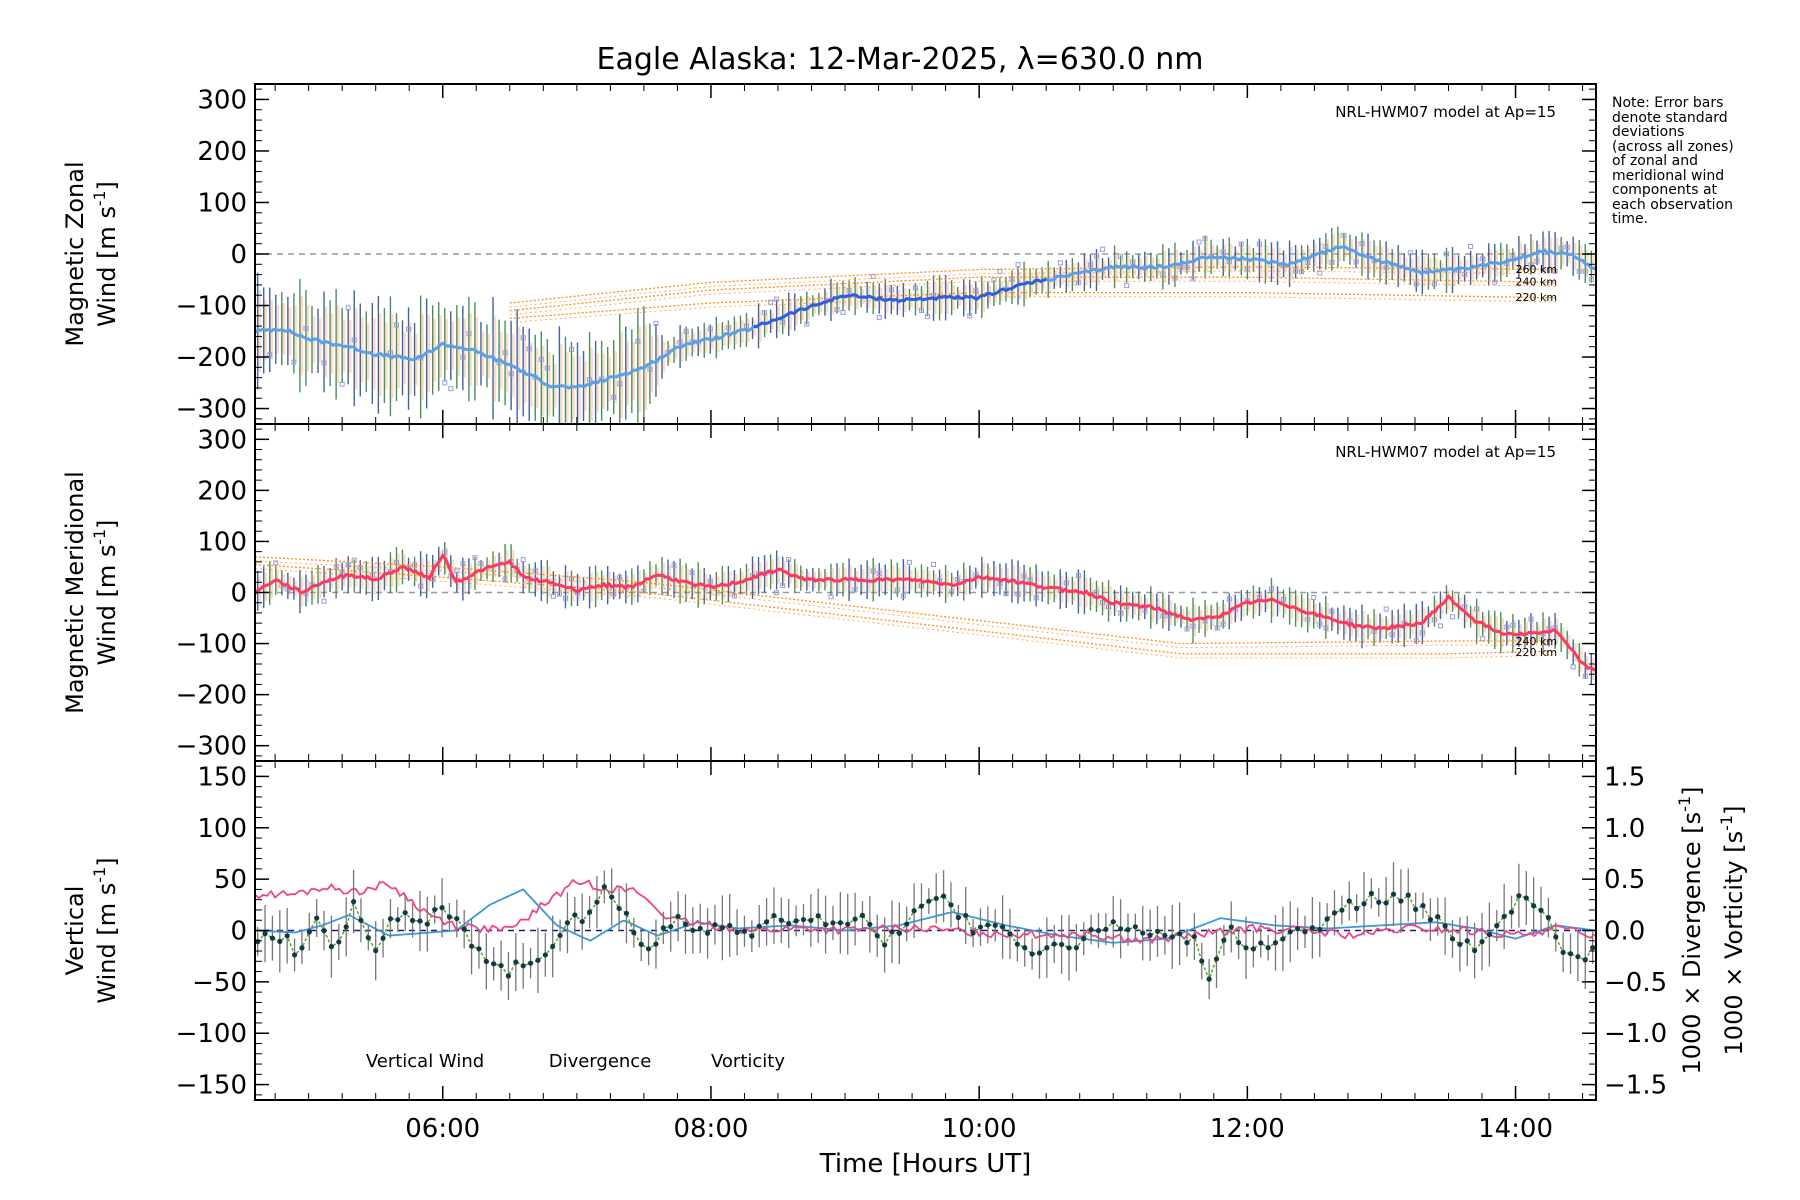 This screenshot has width=1800, height=1200. I want to click on vertical-ytick-label: −100, so click(211, 1034).